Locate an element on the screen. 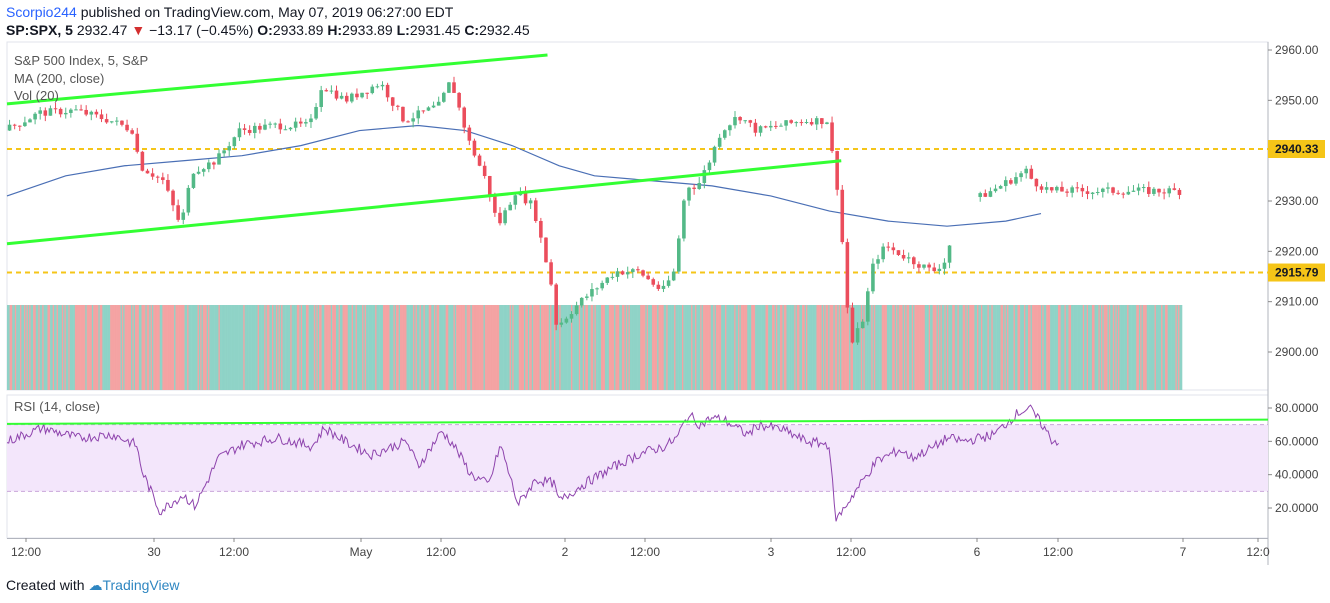 The width and height of the screenshot is (1330, 603). tradingview-brand: TradingView is located at coordinates (141, 585).